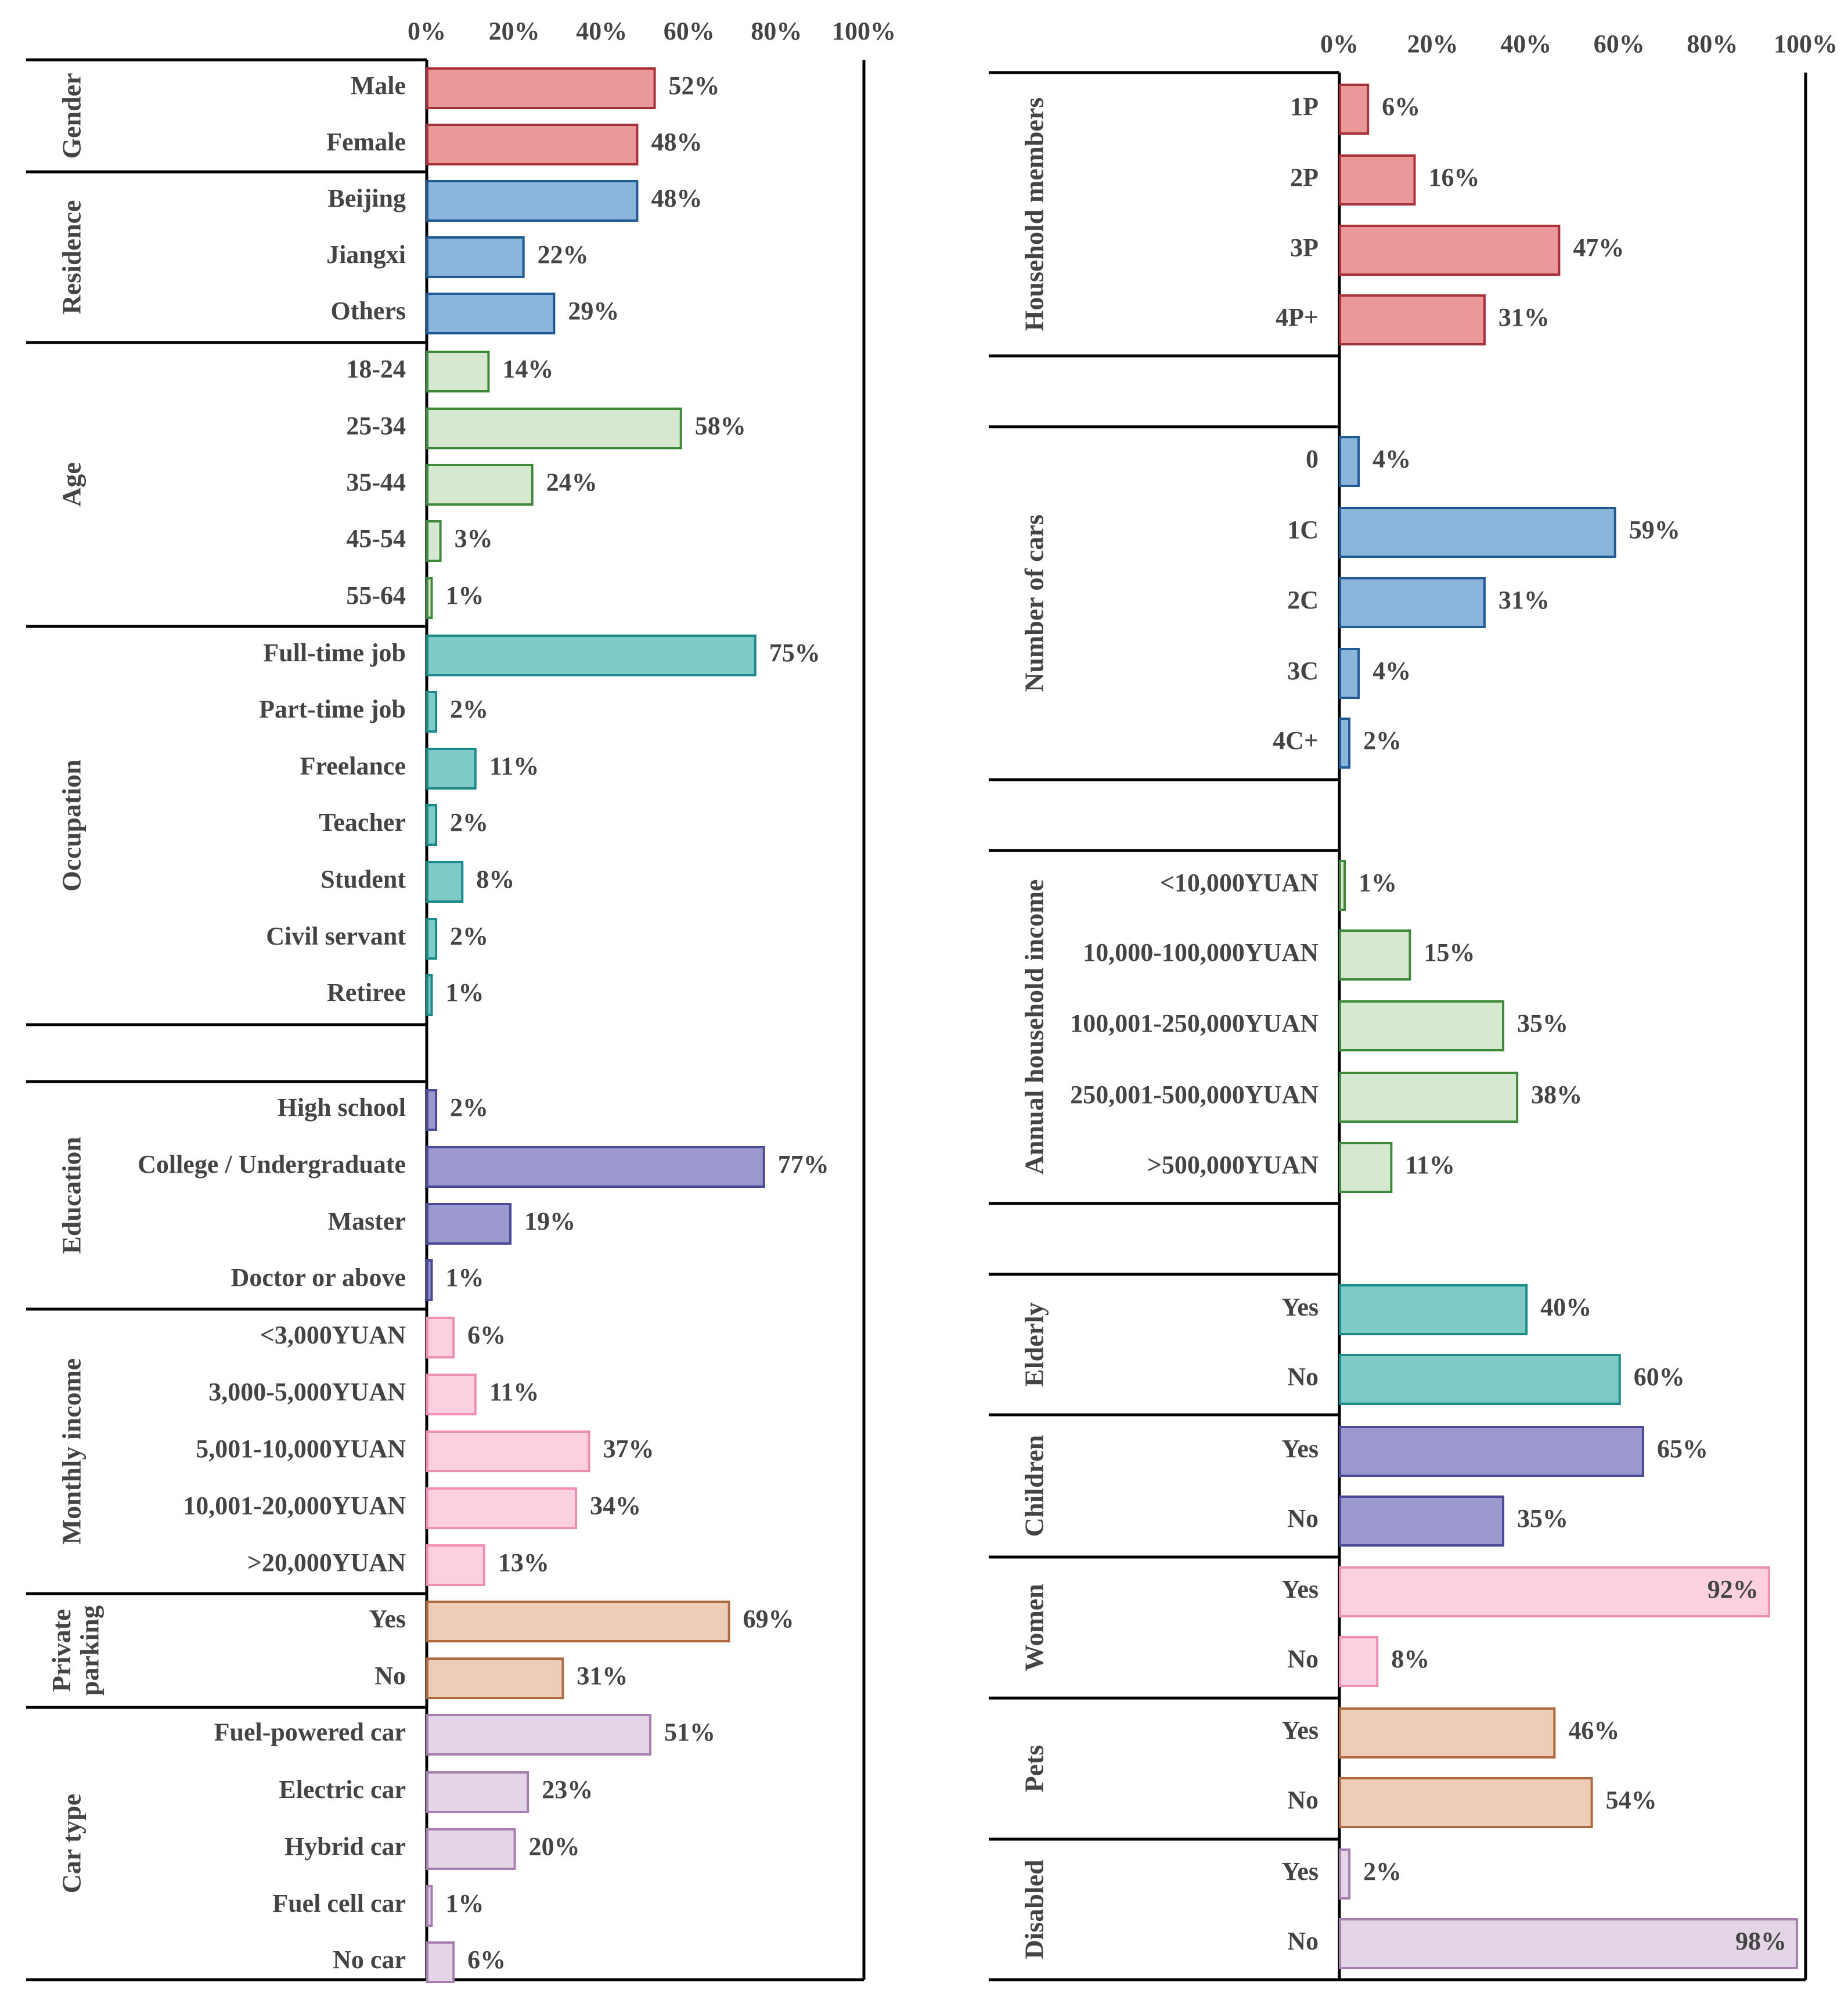  What do you see at coordinates (366, 254) in the screenshot?
I see `category-label: Jiangxi` at bounding box center [366, 254].